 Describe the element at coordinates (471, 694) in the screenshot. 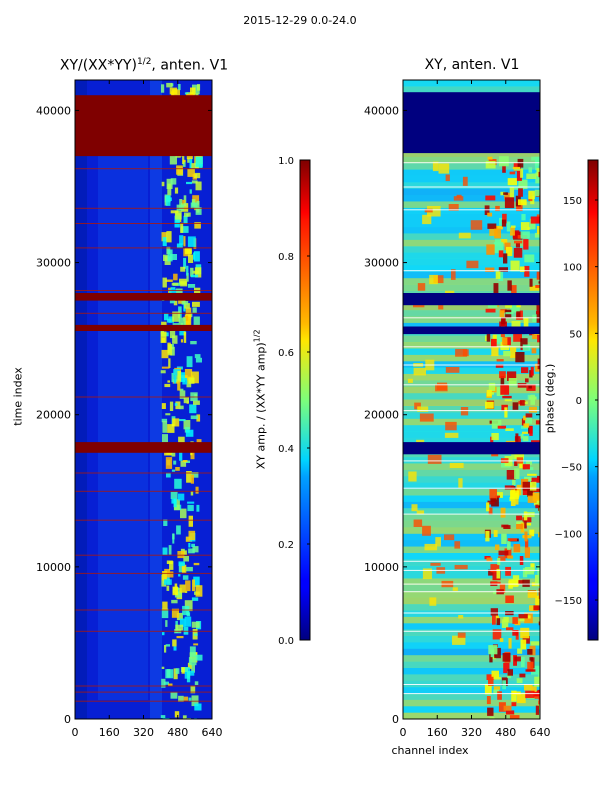

I see `phase-line` at that location.